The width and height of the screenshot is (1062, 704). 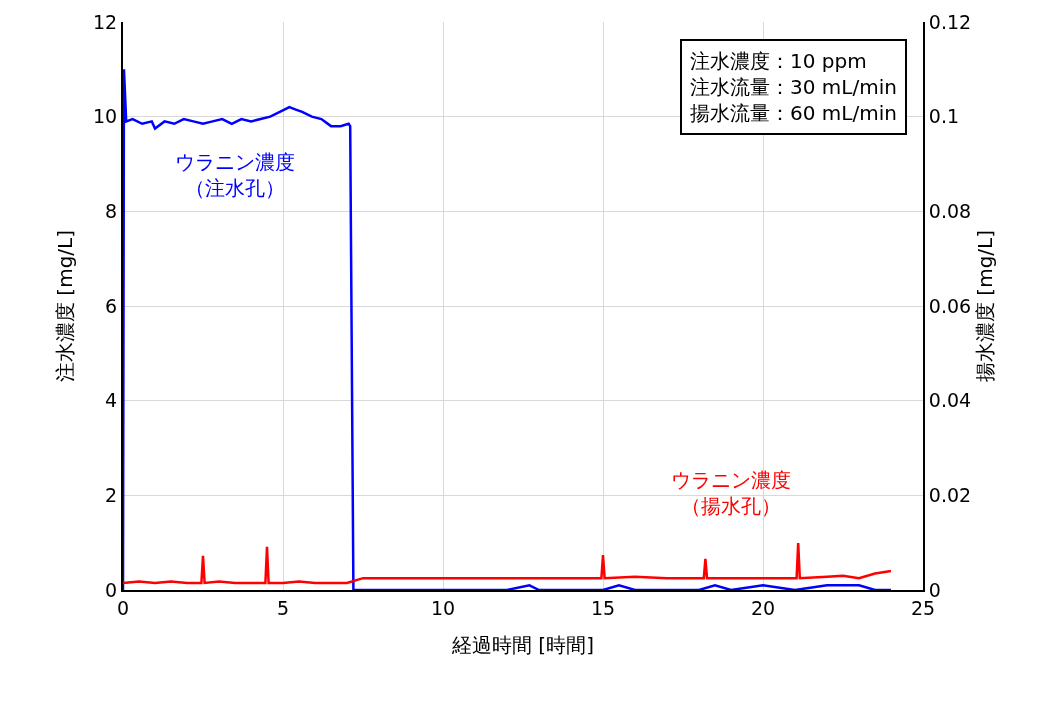 I want to click on series-label: ウラニン濃度（揚水孔）, so click(x=731, y=493).